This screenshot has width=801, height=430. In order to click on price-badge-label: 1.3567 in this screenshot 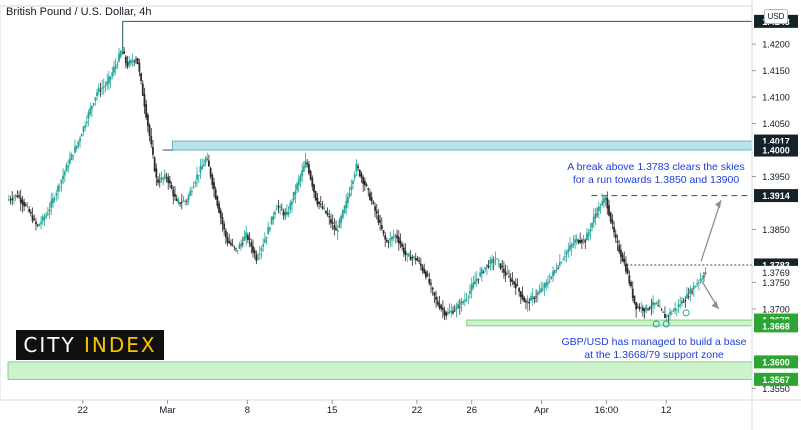, I will do `click(776, 380)`.